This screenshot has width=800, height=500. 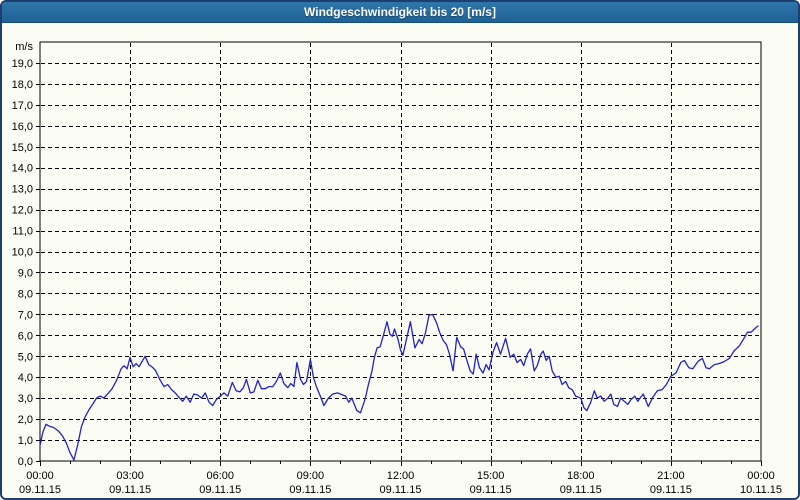 What do you see at coordinates (491, 476) in the screenshot?
I see `x-tick-time-label: 15:00` at bounding box center [491, 476].